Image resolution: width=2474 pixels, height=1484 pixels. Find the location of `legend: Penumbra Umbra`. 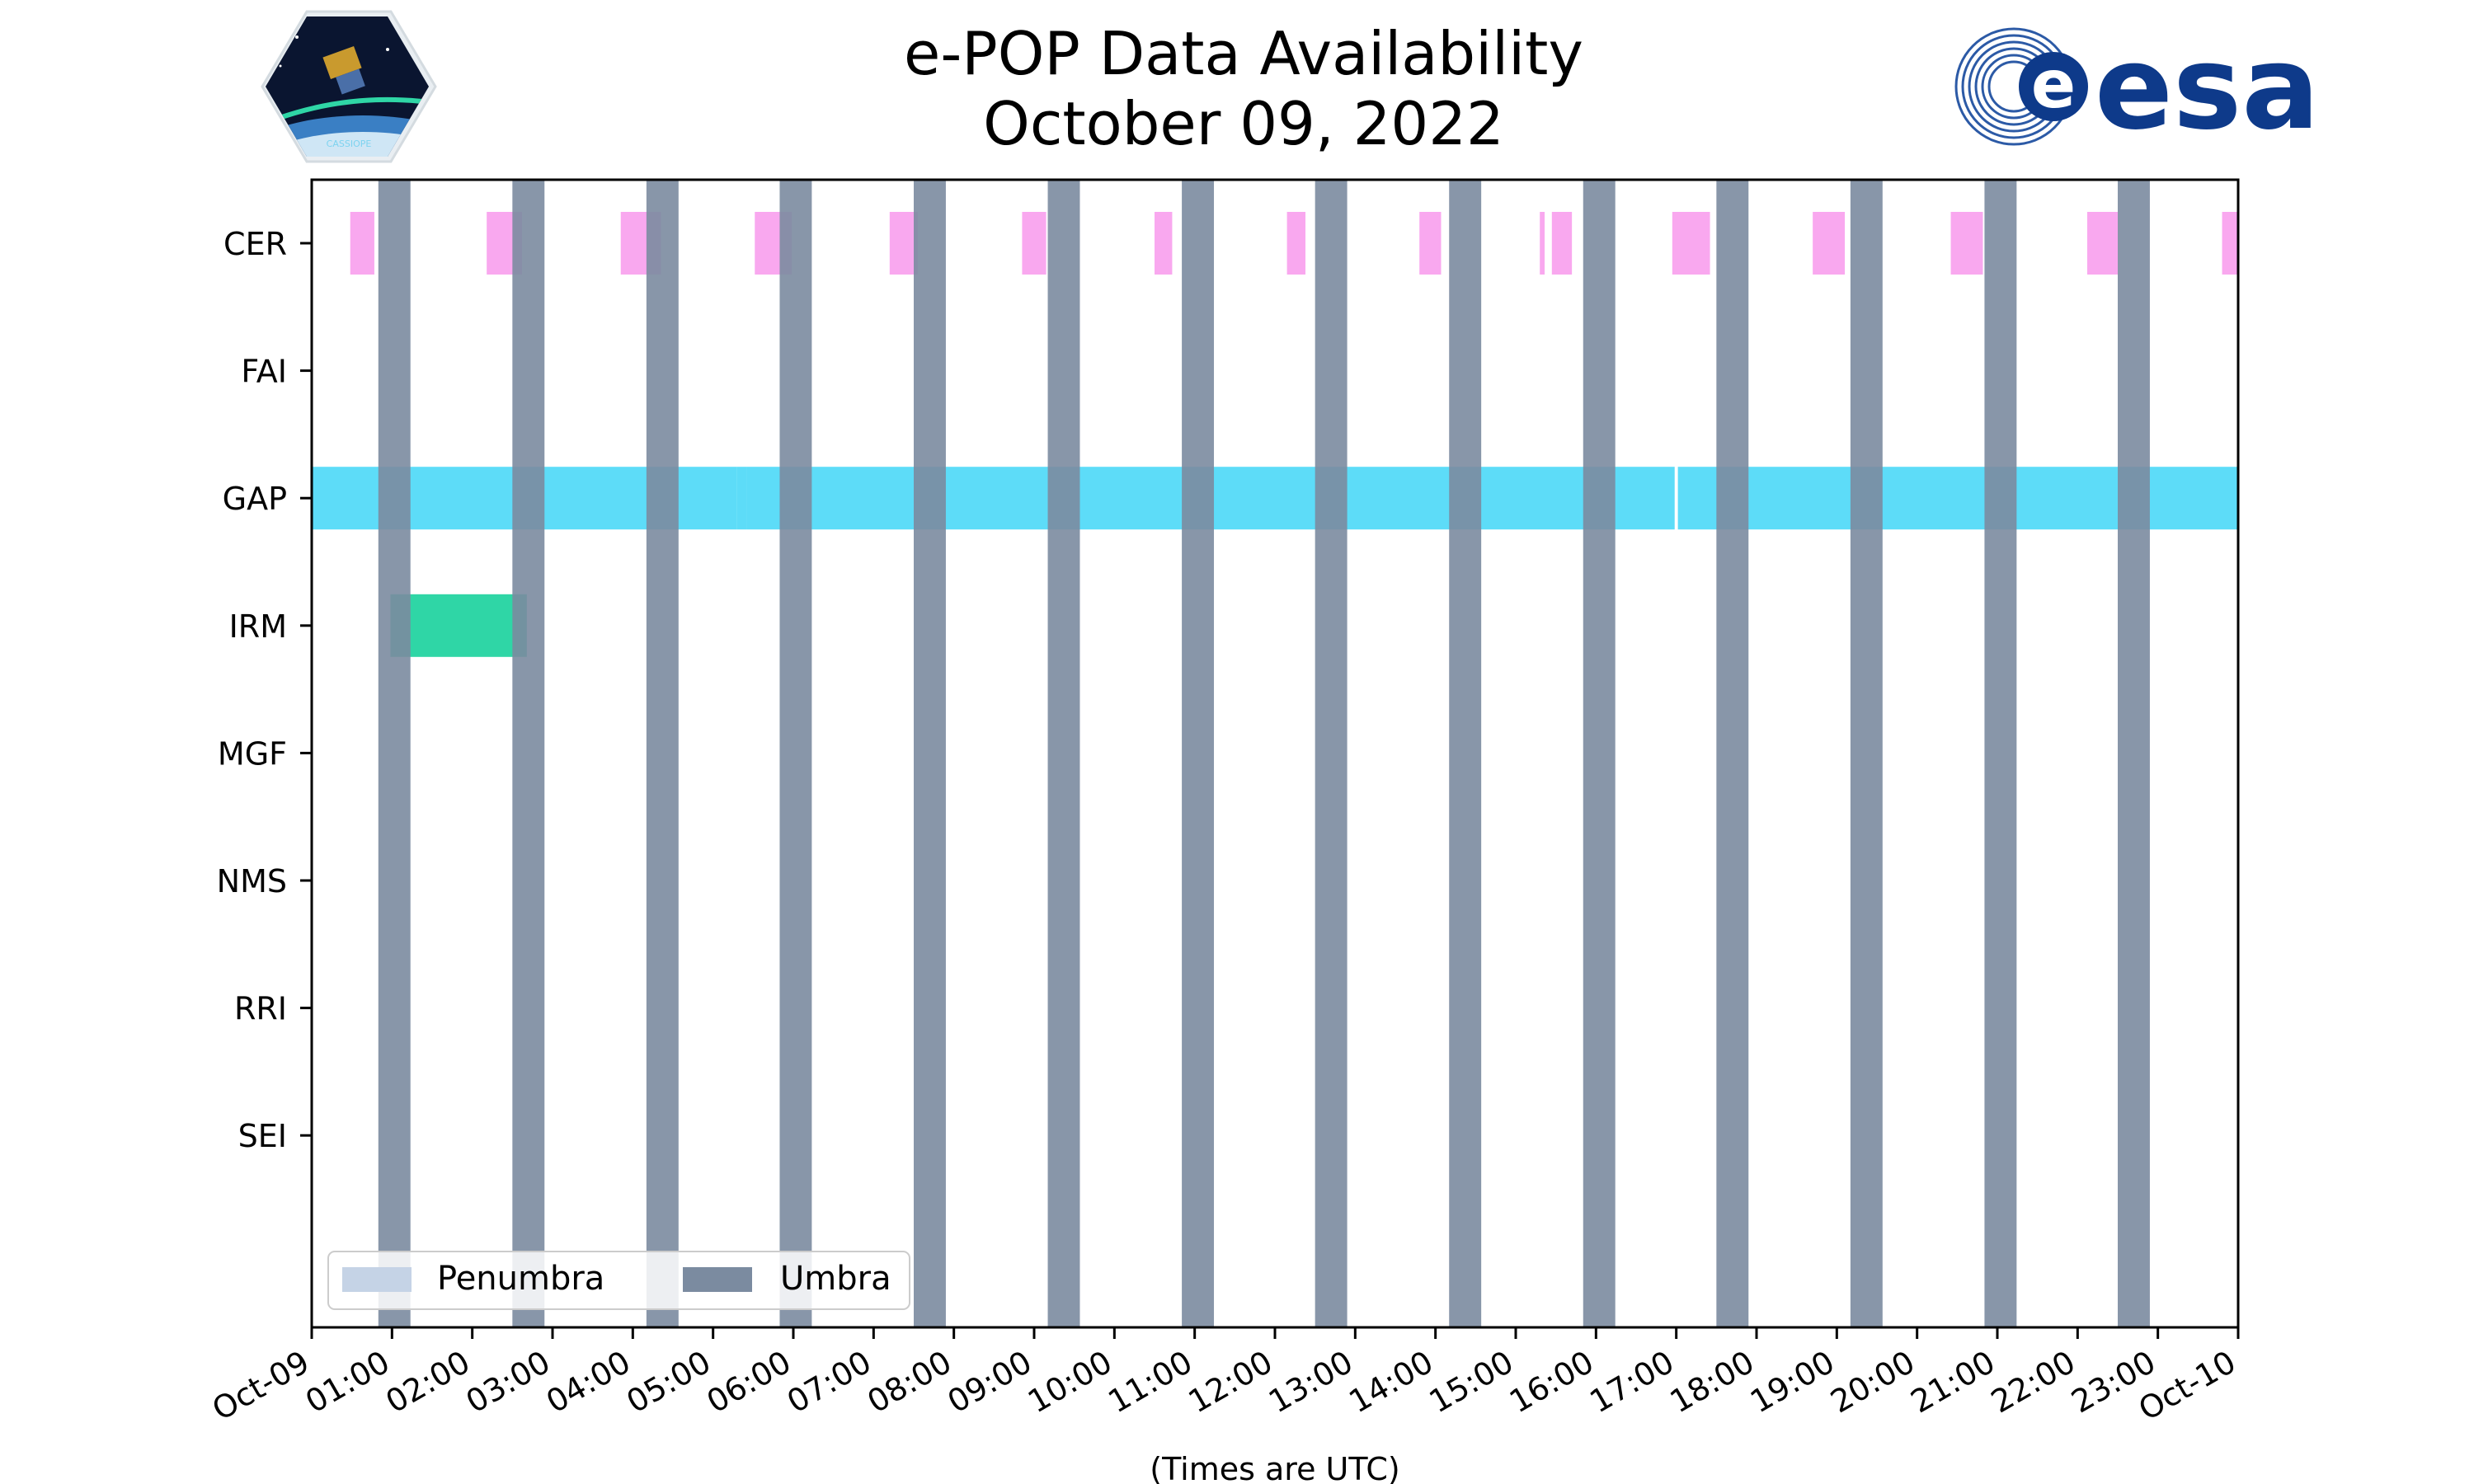

legend: Penumbra Umbra is located at coordinates (618, 1280).